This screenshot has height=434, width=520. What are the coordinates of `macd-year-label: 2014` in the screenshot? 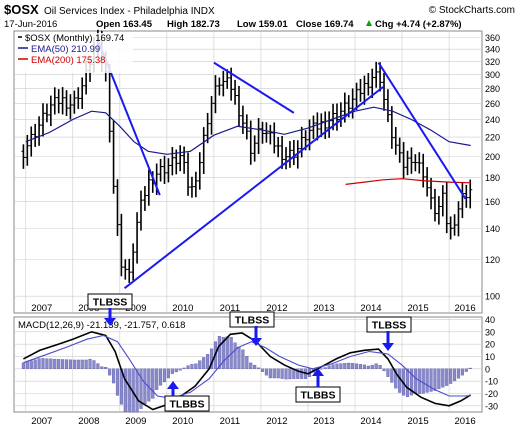 It's located at (370, 421).